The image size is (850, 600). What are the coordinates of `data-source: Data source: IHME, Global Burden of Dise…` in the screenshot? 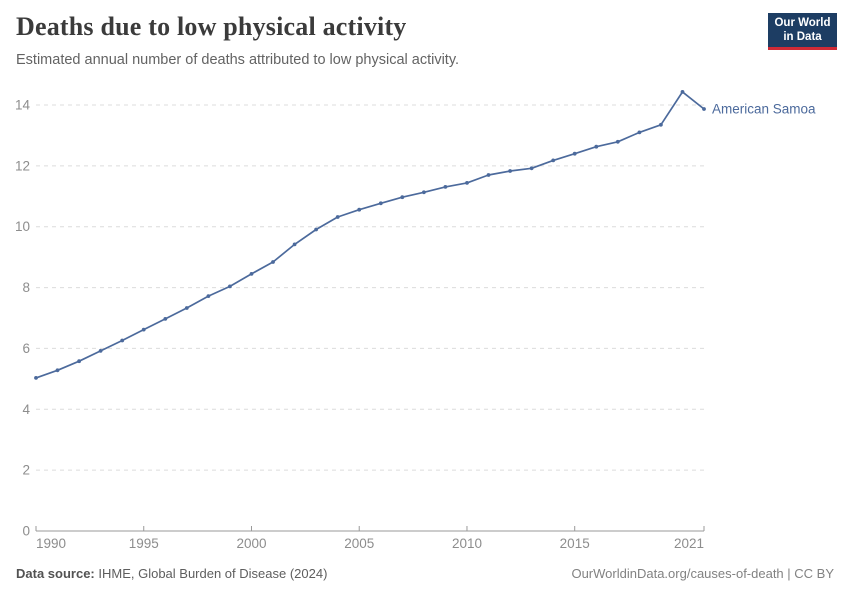 It's located at (171, 573).